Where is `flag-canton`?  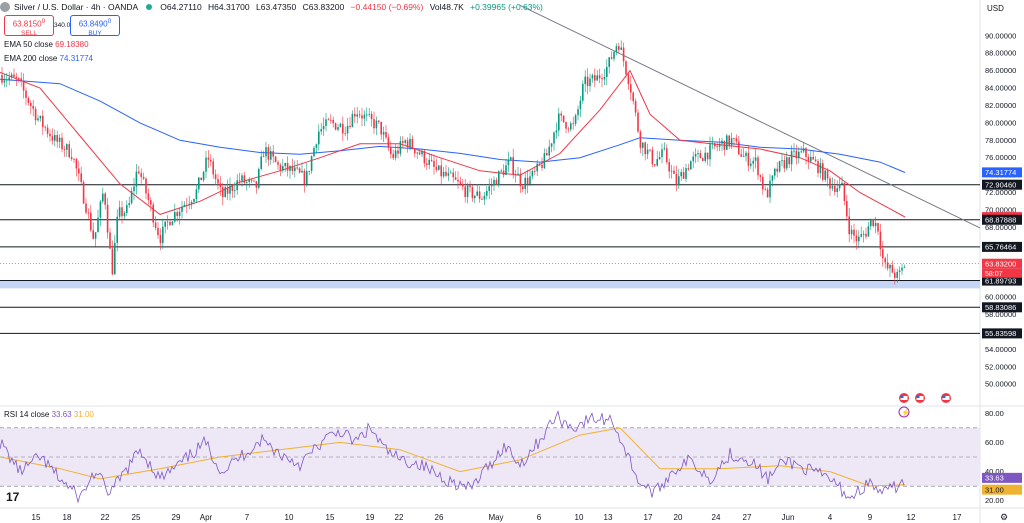
flag-canton is located at coordinates (944, 396).